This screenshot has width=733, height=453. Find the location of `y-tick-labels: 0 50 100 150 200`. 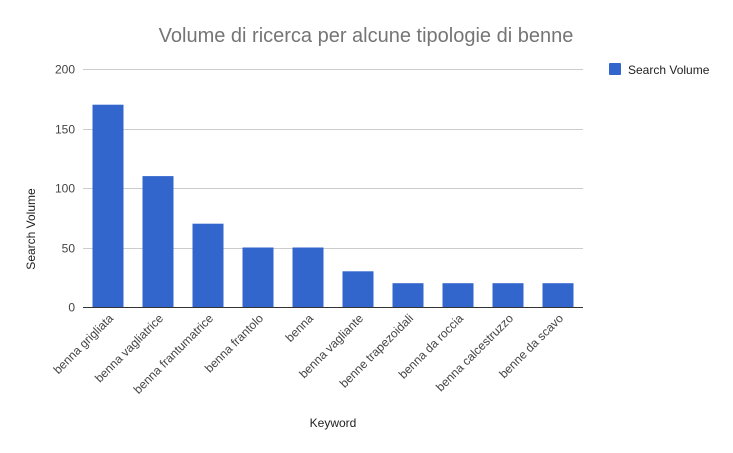

y-tick-labels: 0 50 100 150 200 is located at coordinates (65, 189).